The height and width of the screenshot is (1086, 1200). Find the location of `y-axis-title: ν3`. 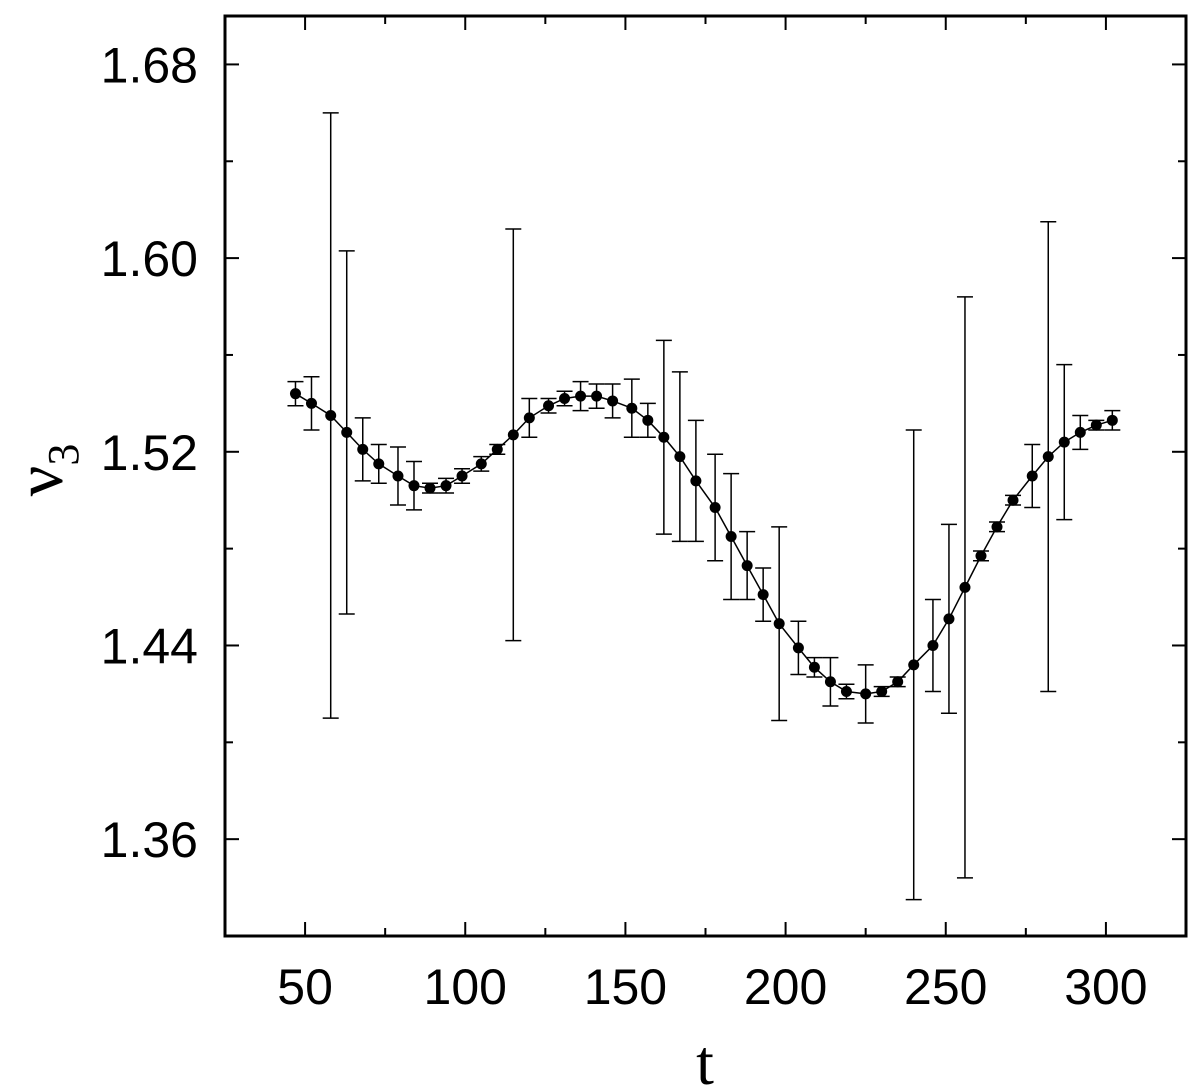

y-axis-title: ν3 is located at coordinates (44, 470).